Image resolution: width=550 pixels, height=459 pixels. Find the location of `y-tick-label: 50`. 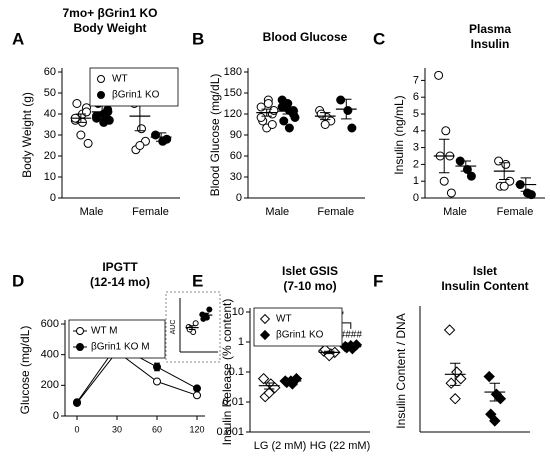

y-tick-label: 50 is located at coordinates (50, 93).